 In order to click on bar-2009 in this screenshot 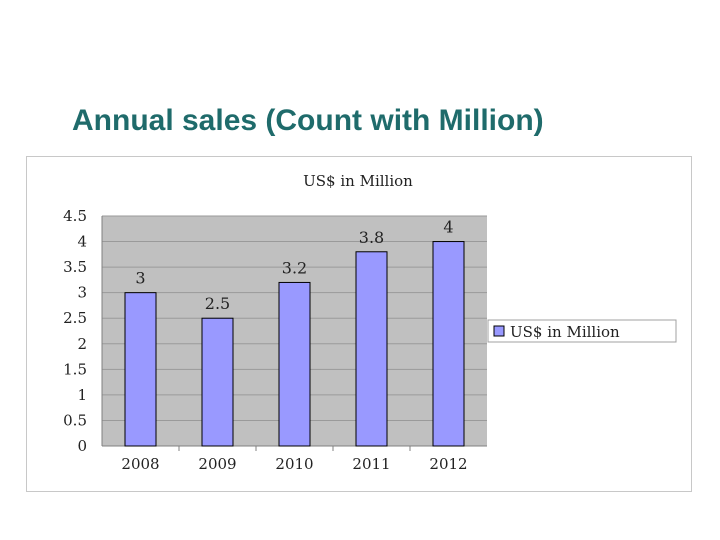, I will do `click(217, 382)`.